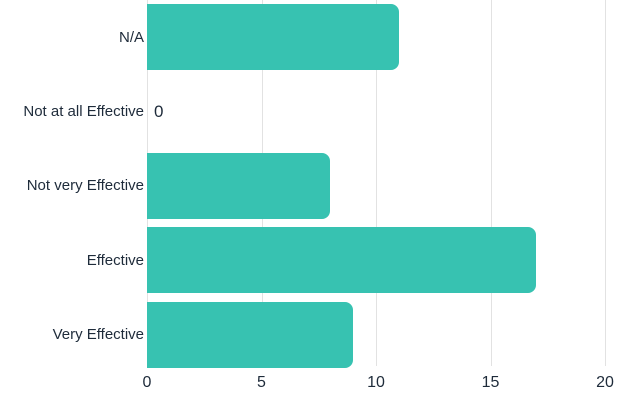  I want to click on category-label: Not at all Effective, so click(83, 112).